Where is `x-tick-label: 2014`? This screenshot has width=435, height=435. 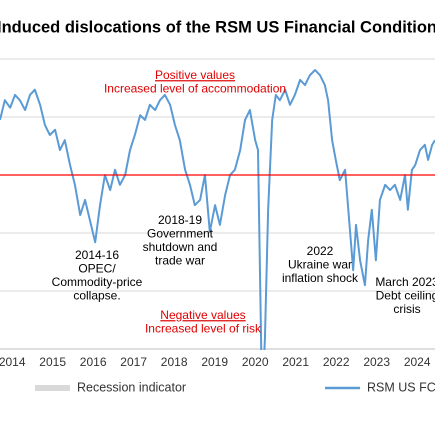 x-tick-label: 2014 is located at coordinates (13, 362).